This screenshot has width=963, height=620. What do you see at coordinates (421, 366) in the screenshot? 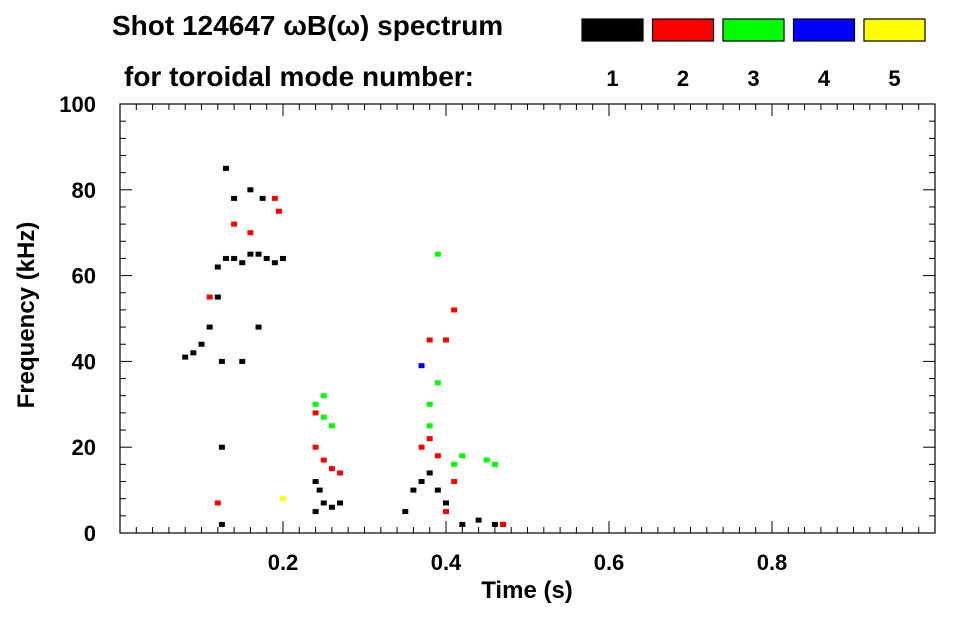
I see `spectrum-point-n4` at bounding box center [421, 366].